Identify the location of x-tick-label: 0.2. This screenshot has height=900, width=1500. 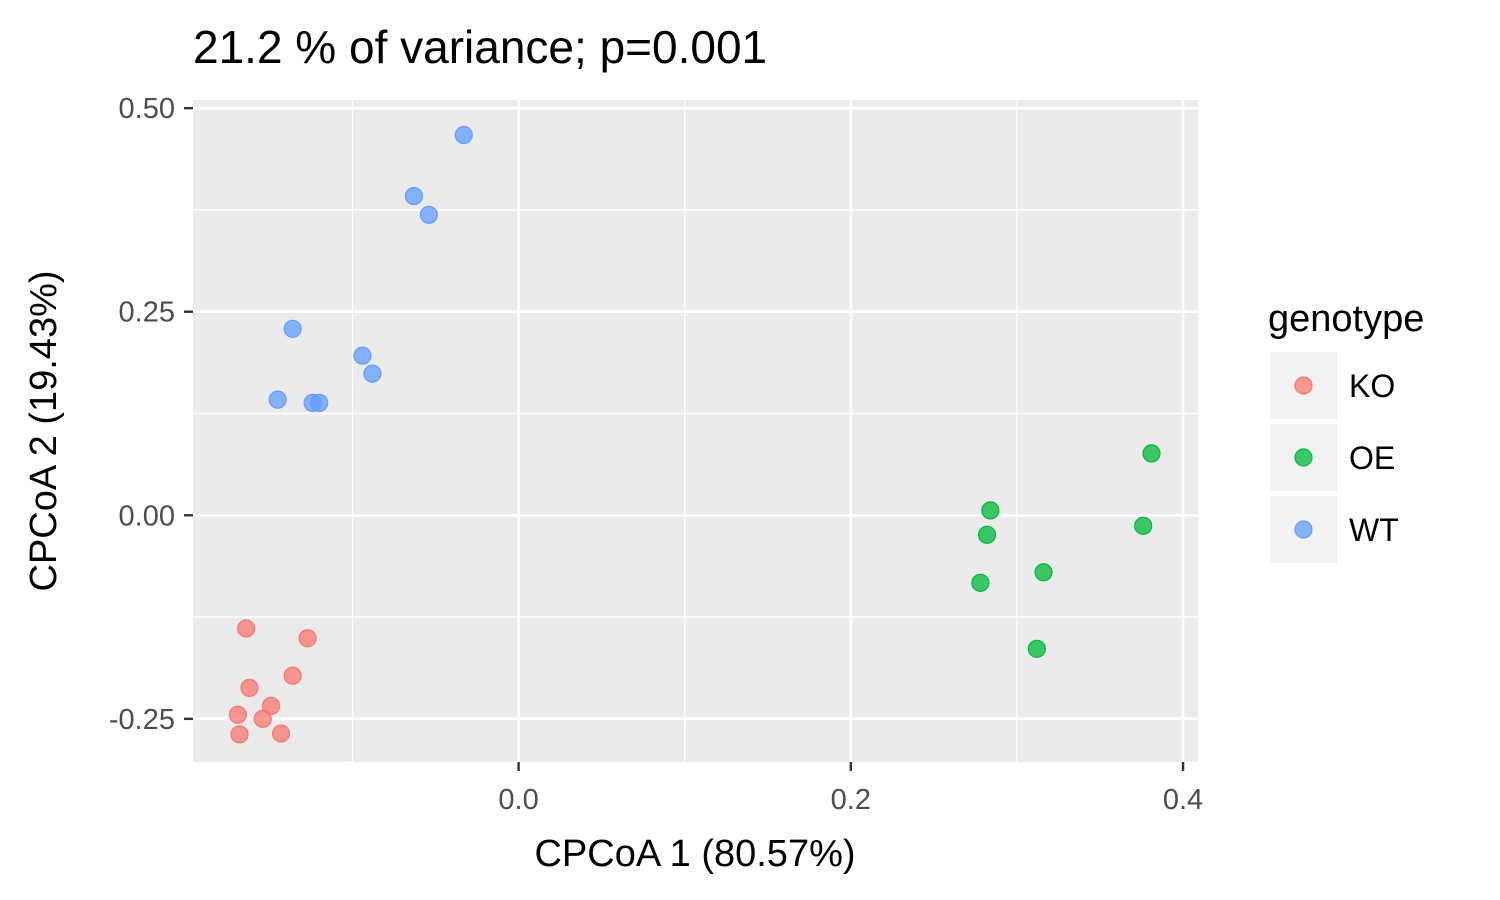
(851, 800).